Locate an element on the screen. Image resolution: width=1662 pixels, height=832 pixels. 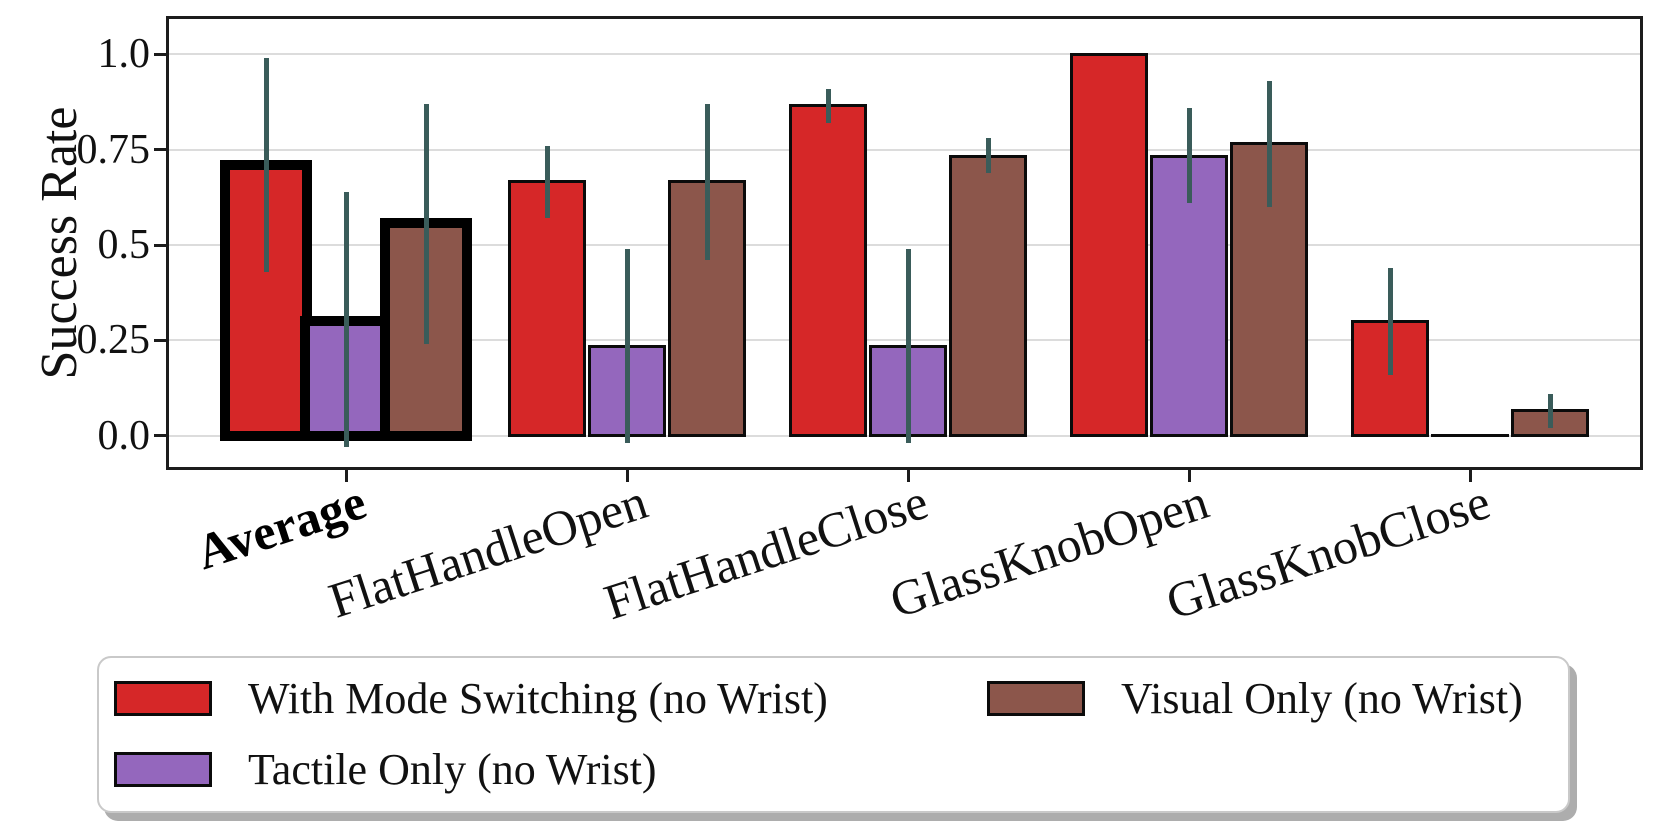
y-tick-label: 1.0 is located at coordinates (124, 54).